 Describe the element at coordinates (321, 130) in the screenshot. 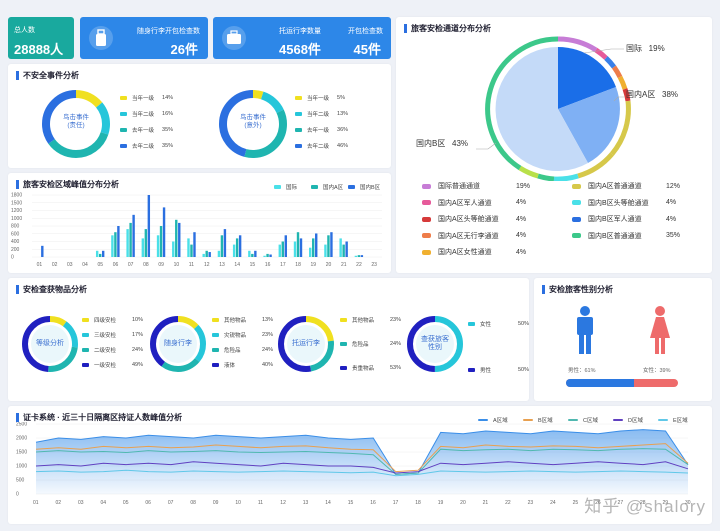

I see `unsafe-legend-item: 去年一级 36%` at that location.